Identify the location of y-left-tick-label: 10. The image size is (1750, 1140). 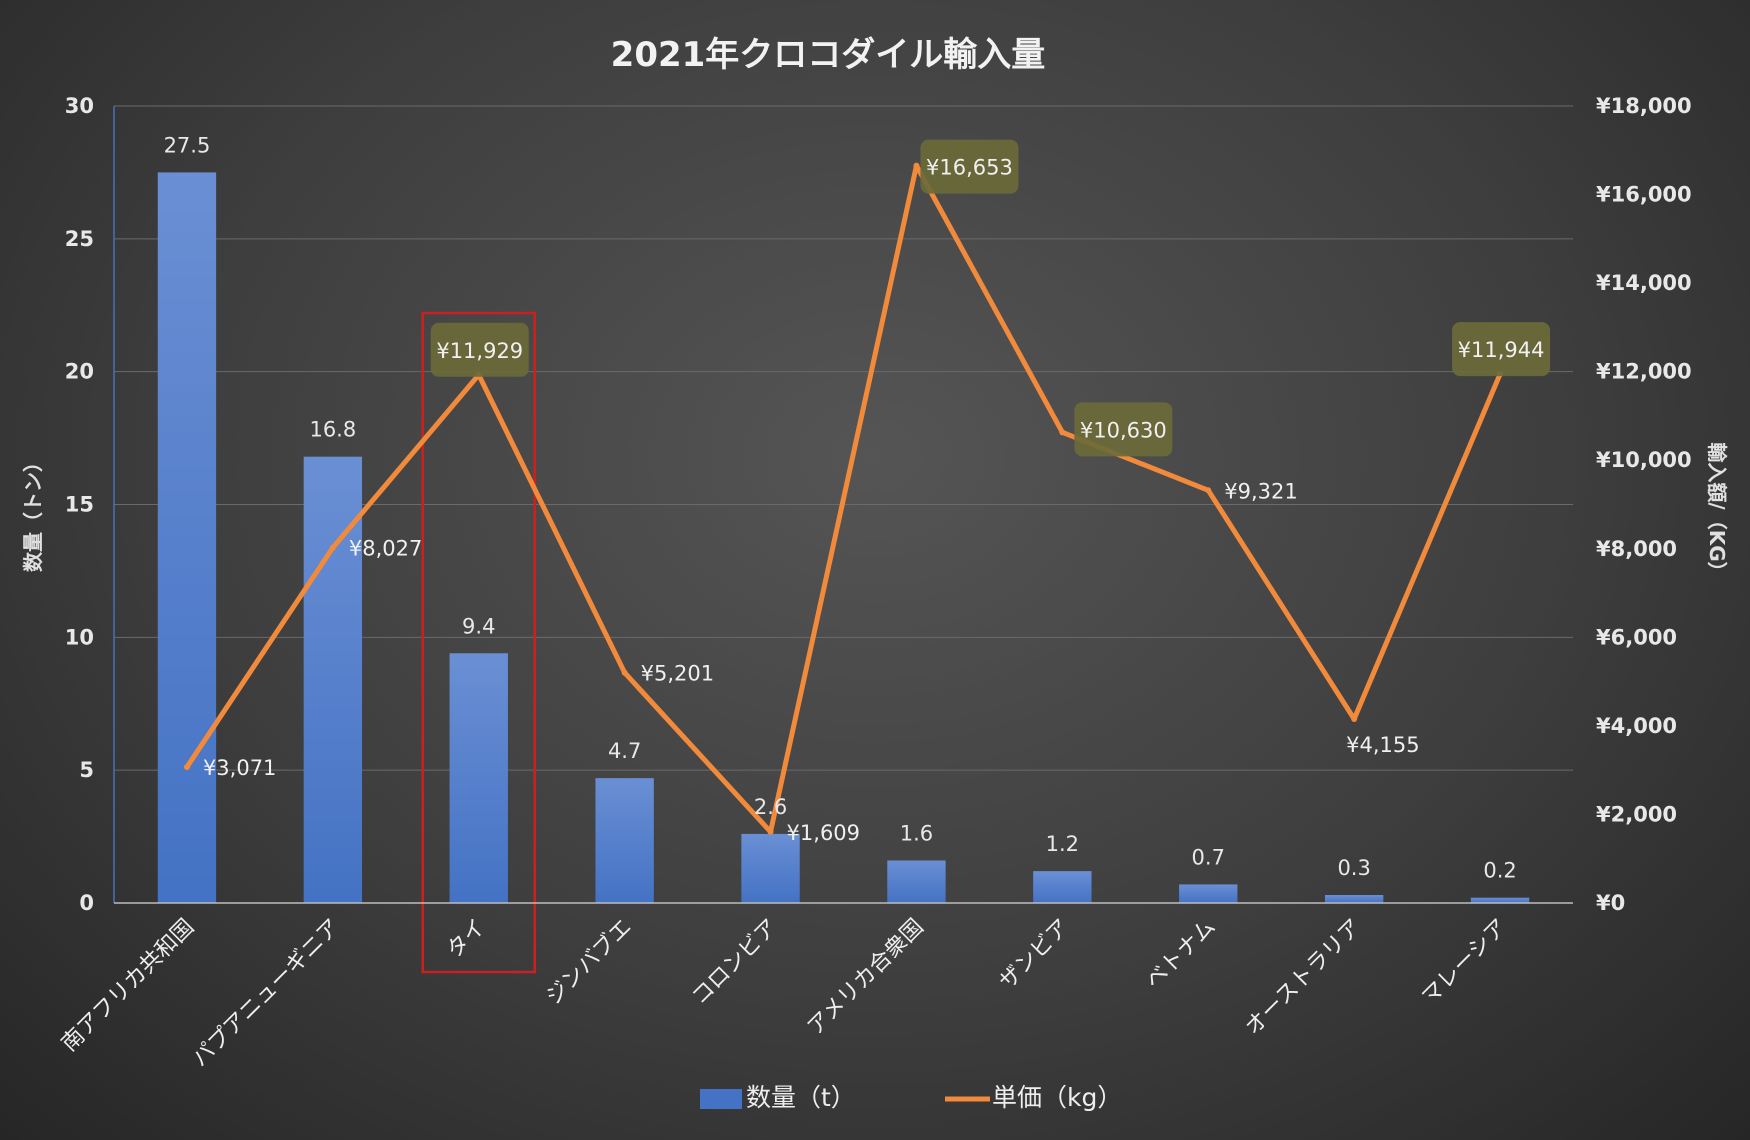
(79, 637).